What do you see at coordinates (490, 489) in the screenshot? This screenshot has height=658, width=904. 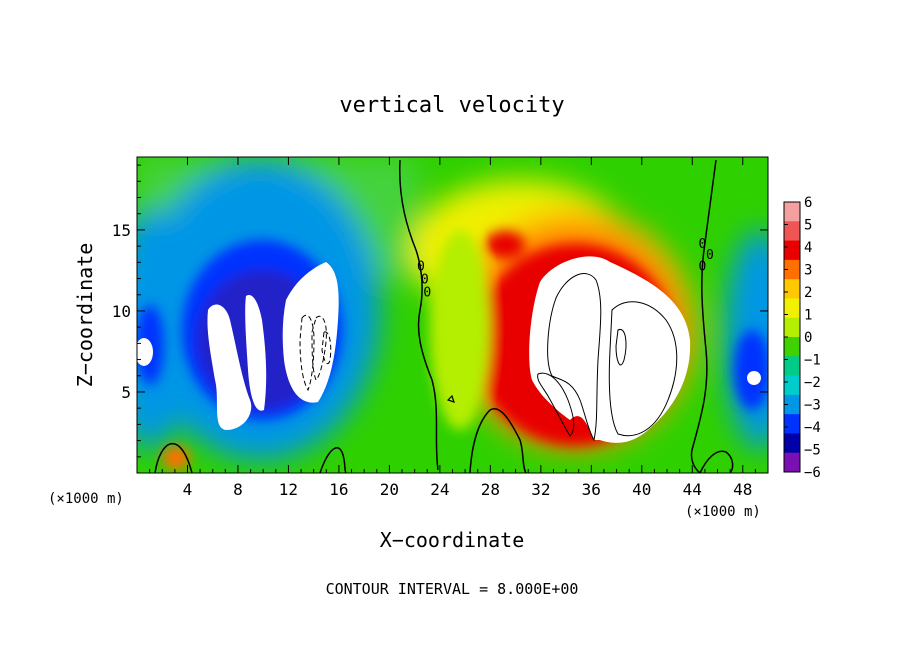 I see `x-tick-label: 28` at bounding box center [490, 489].